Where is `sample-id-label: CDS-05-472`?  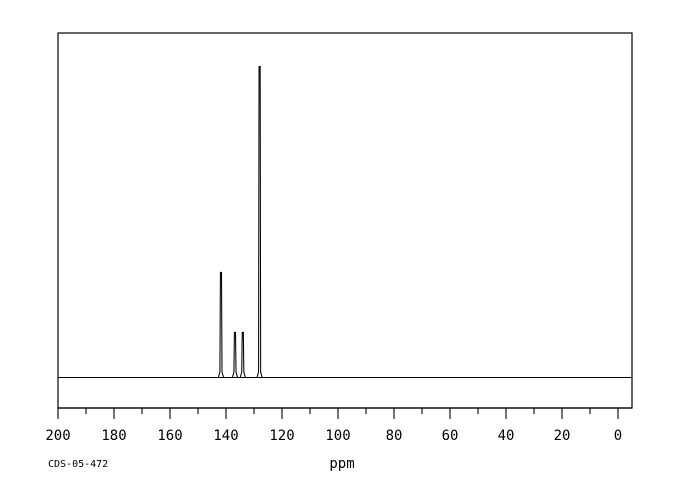 sample-id-label: CDS-05-472 is located at coordinates (78, 464).